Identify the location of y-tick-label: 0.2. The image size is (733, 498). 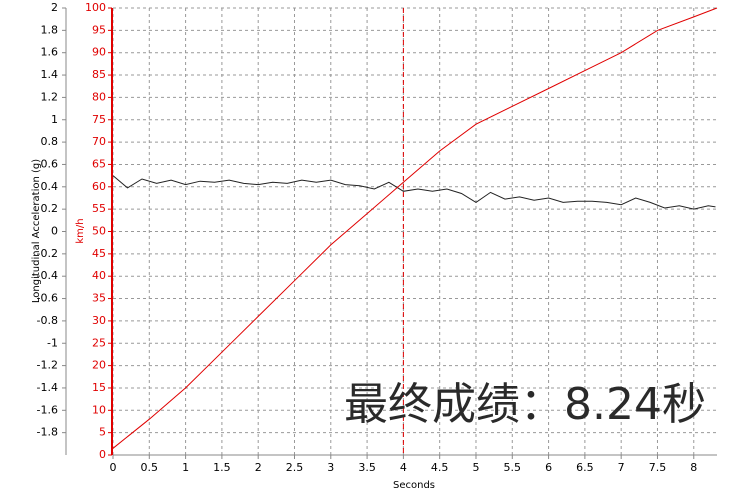
(50, 208).